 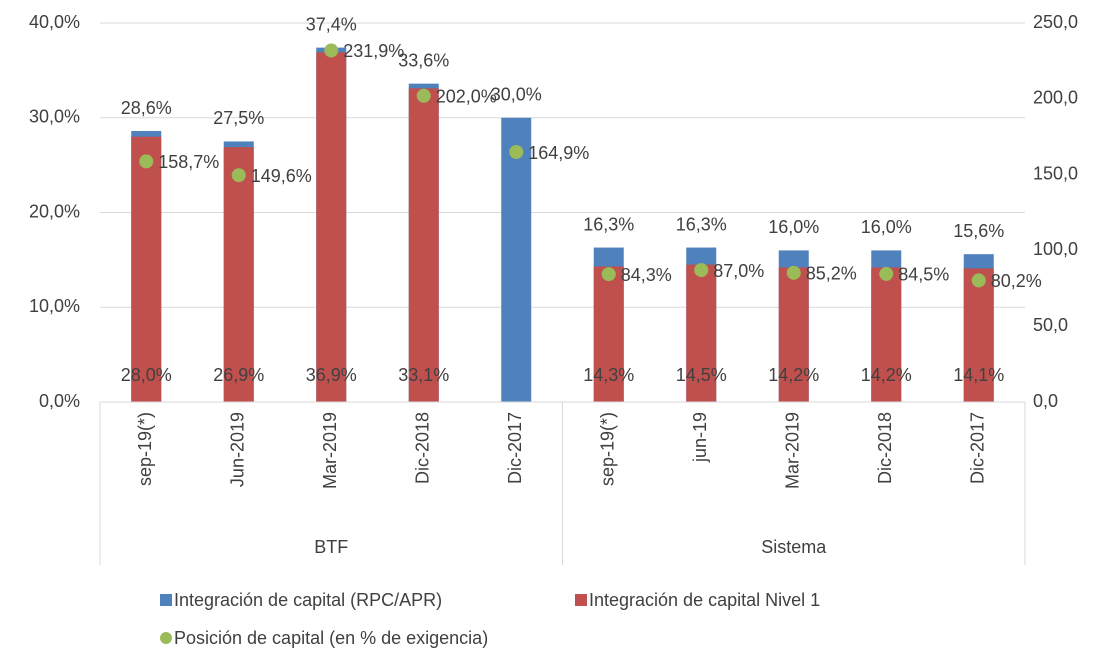 I want to click on y-tick-label: 0,0%, so click(x=59, y=401).